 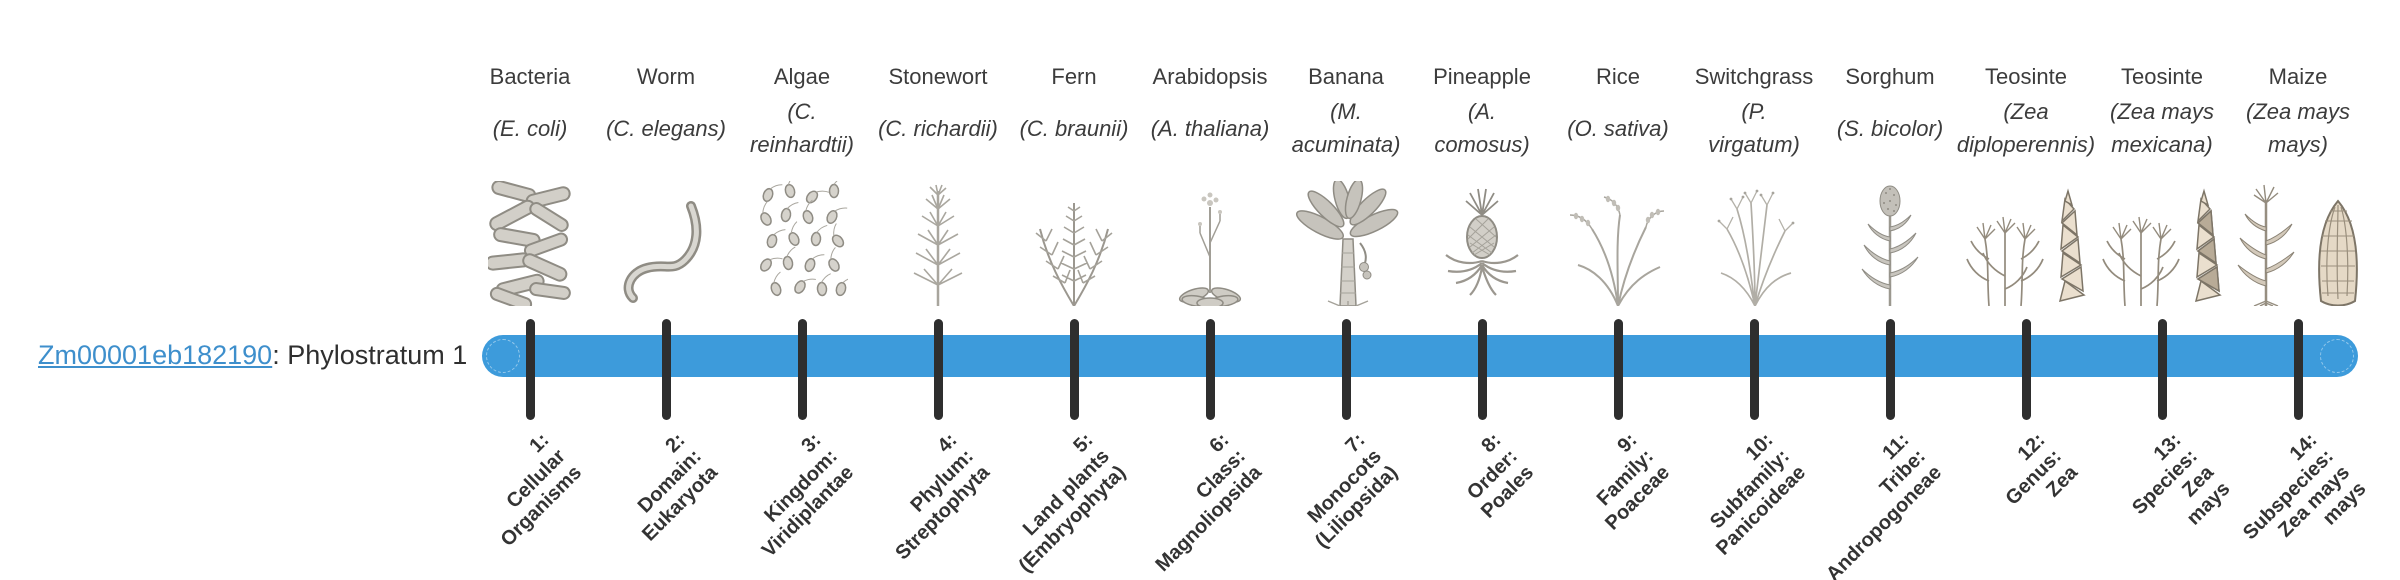 What do you see at coordinates (938, 128) in the screenshot?
I see `organism-scientific-name: (C. richardii)` at bounding box center [938, 128].